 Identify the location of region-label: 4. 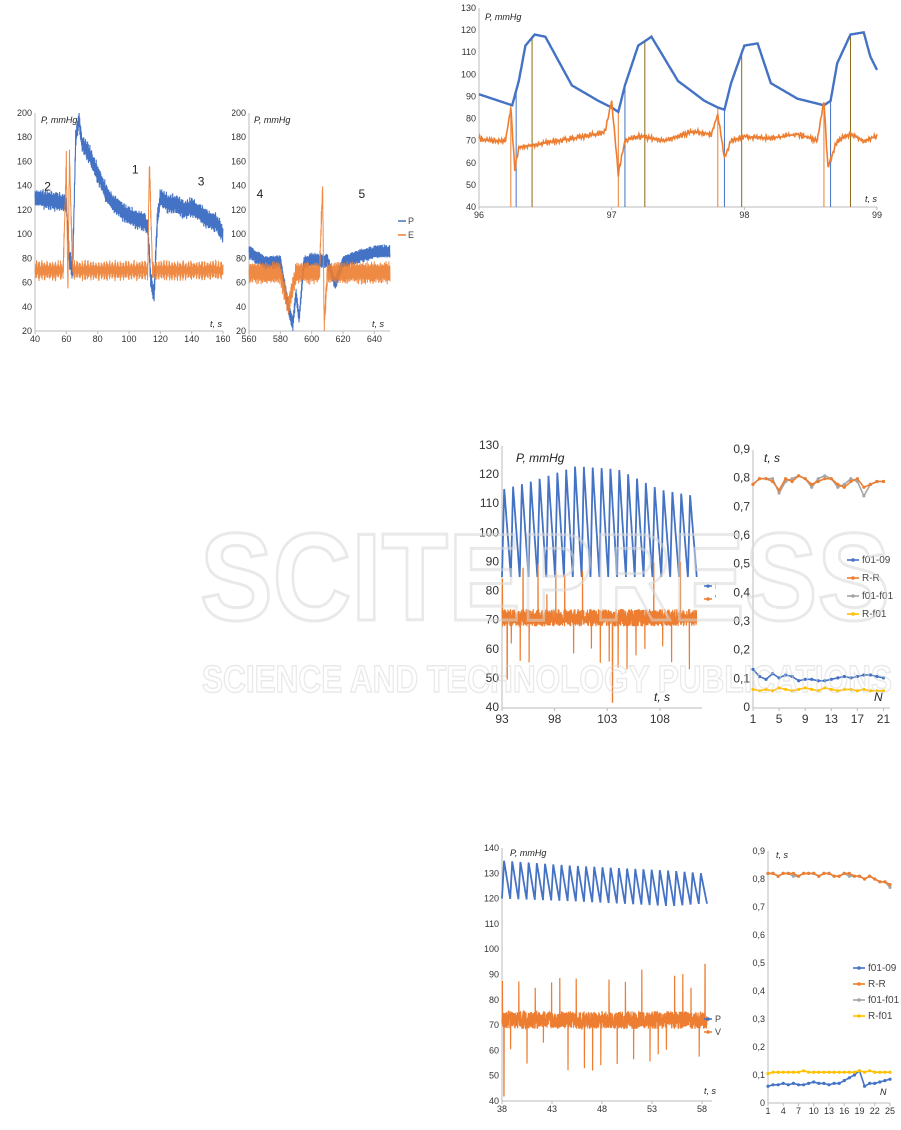
(260, 194).